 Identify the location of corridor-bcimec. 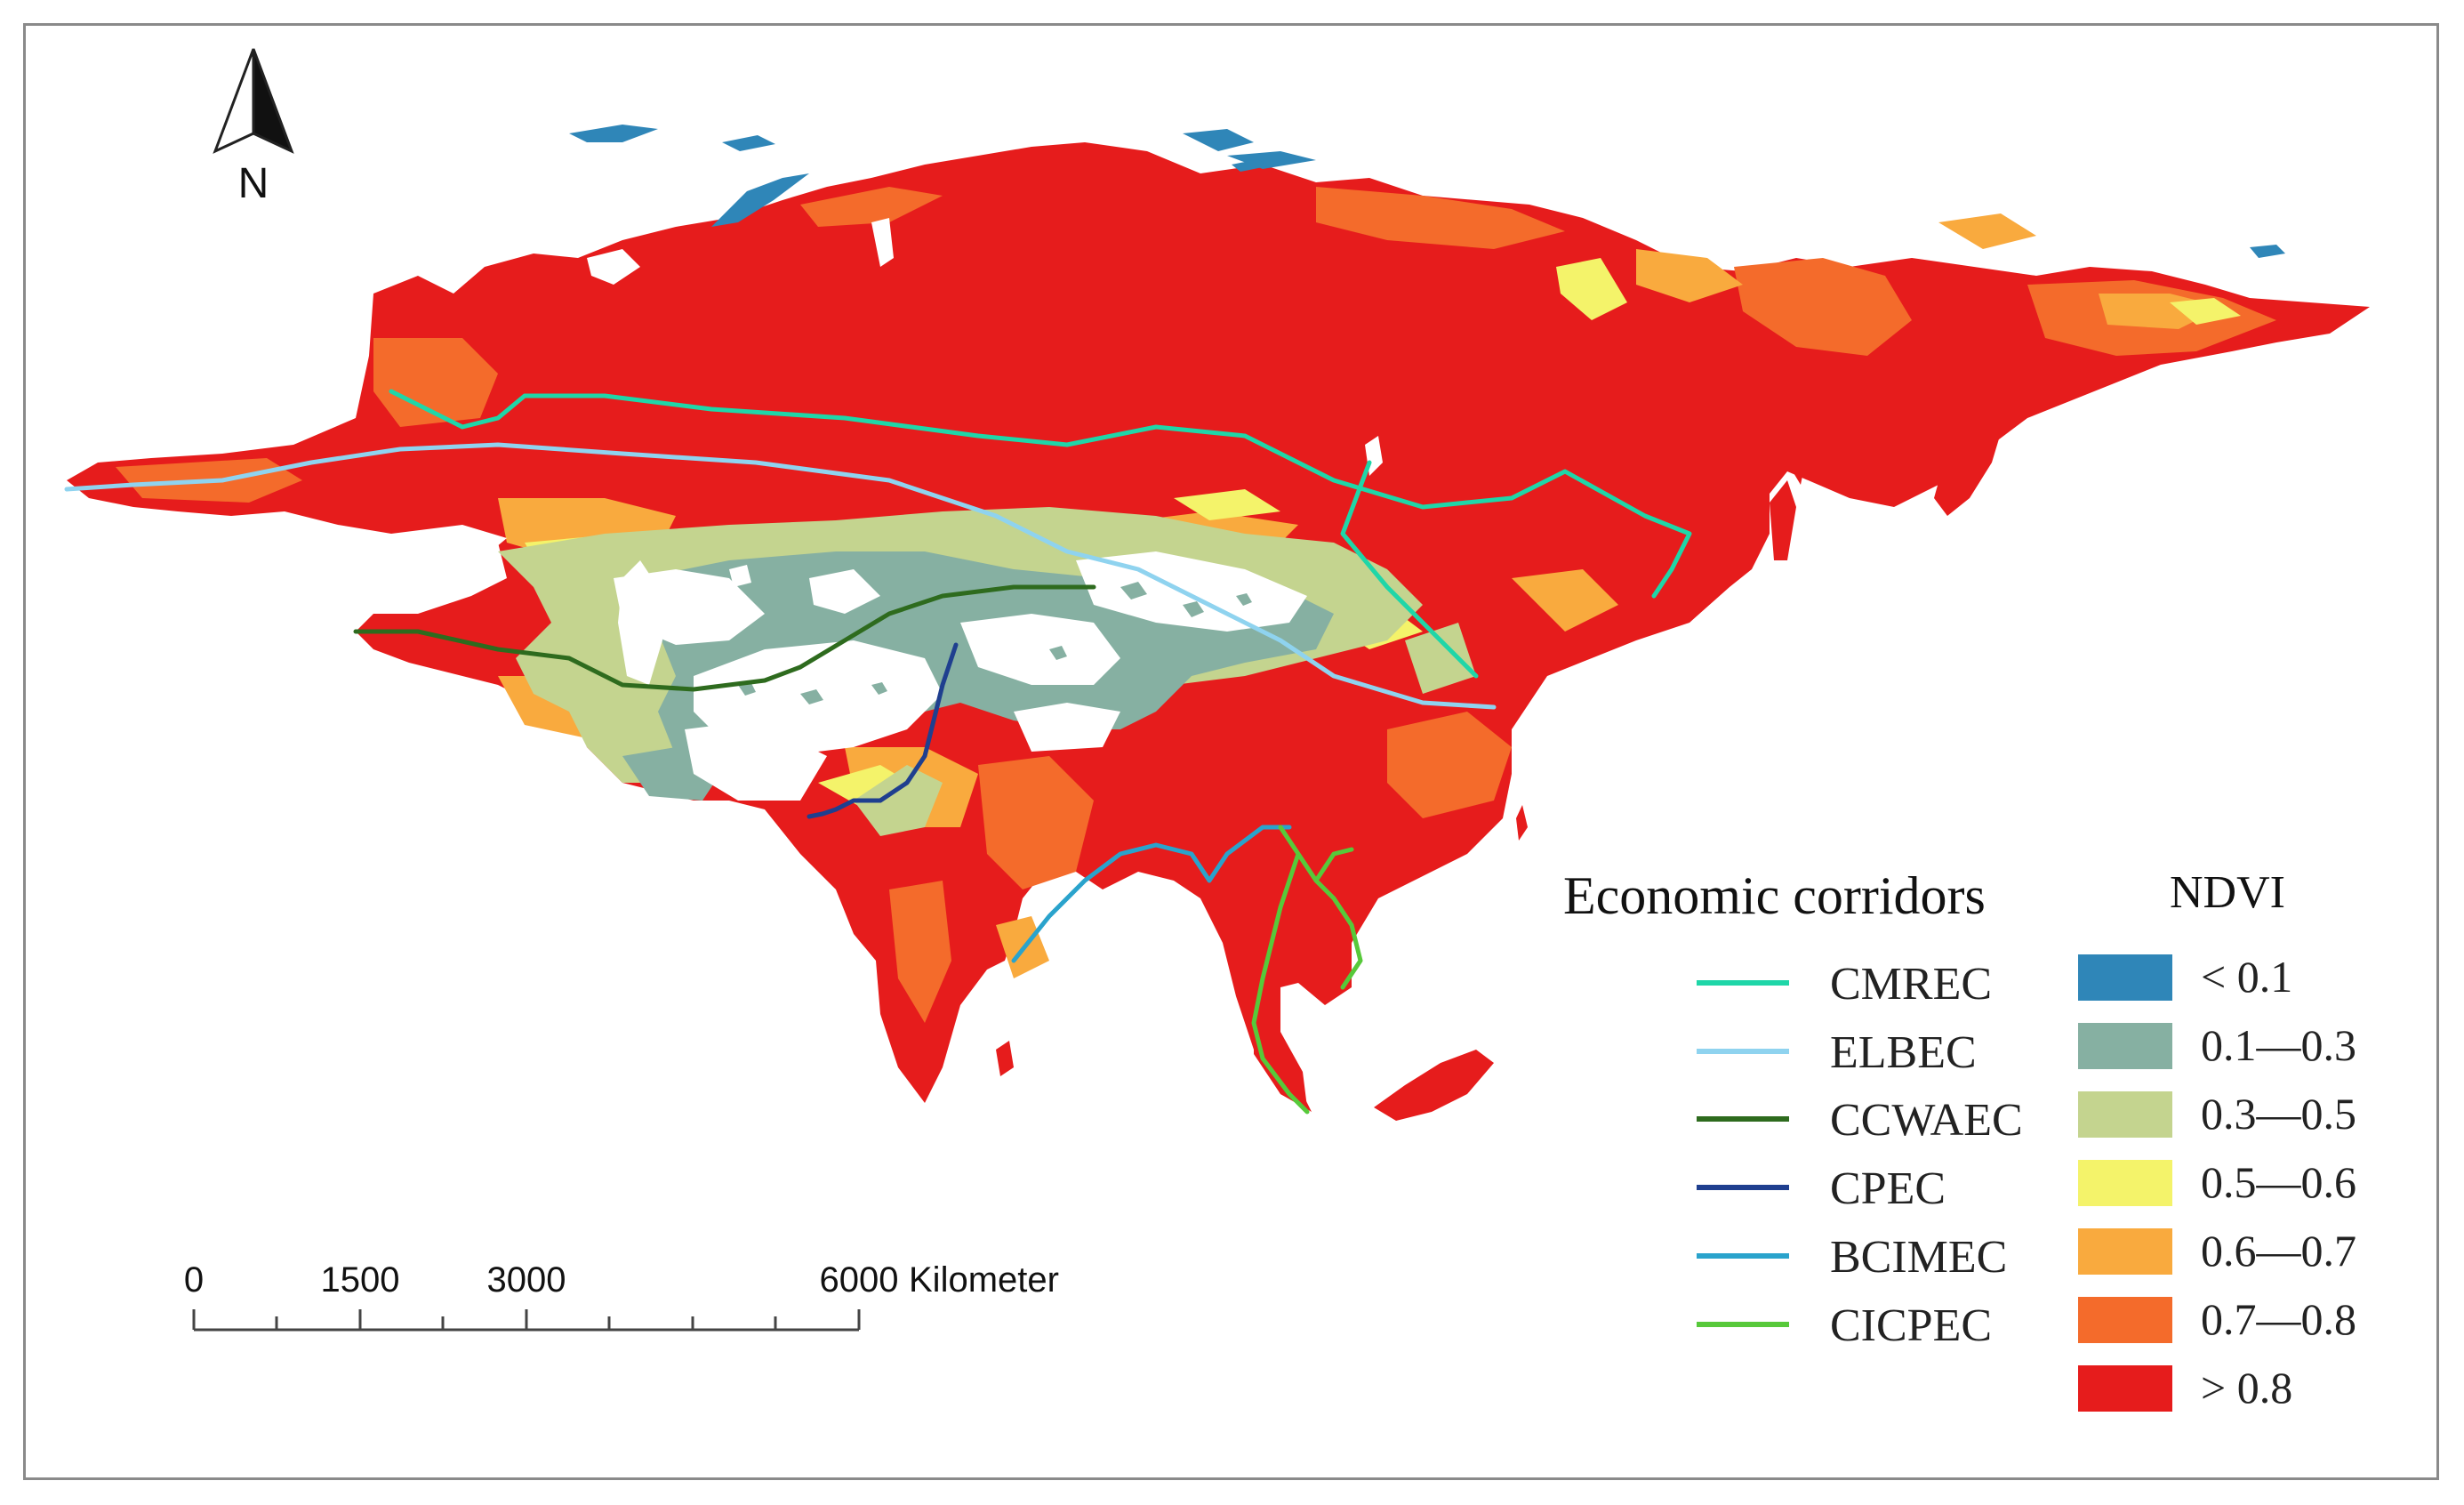
(1151, 894).